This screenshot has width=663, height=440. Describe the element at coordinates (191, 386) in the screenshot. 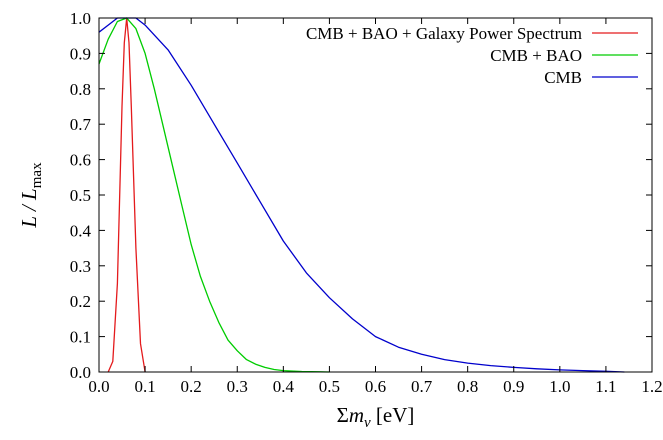

I see `x-tick-label: 0.2` at that location.